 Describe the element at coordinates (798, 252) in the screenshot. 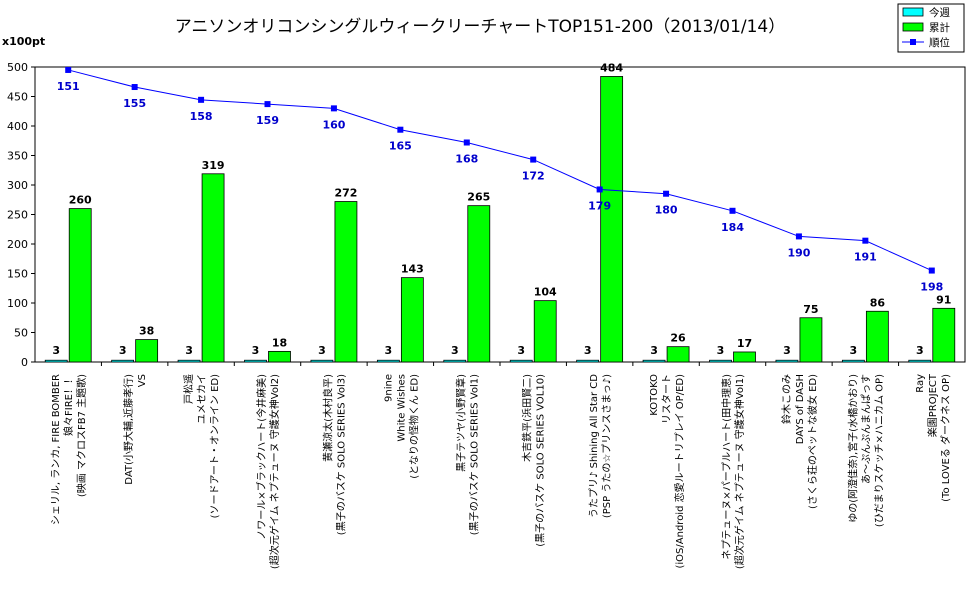

I see `rank-value-label: 190` at that location.